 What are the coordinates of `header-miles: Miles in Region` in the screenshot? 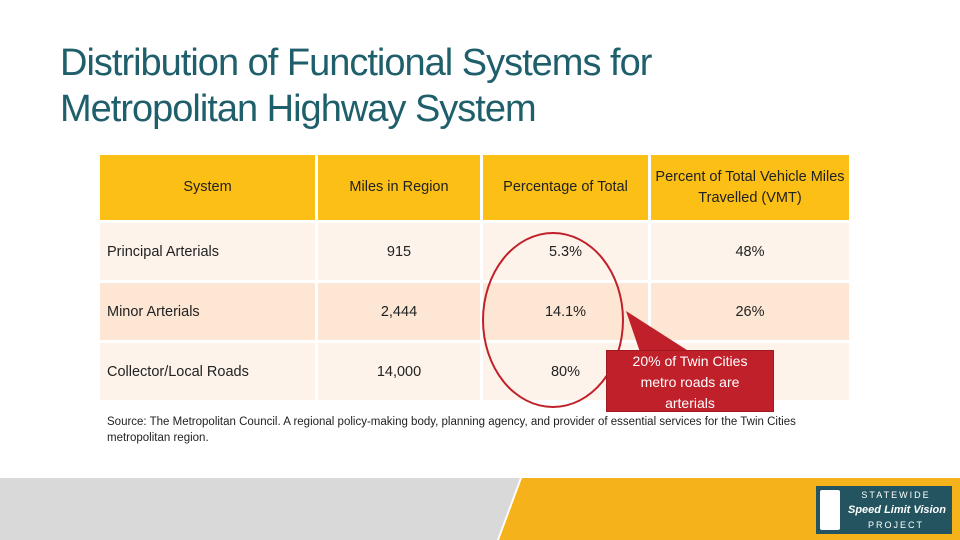 It's located at (400, 189).